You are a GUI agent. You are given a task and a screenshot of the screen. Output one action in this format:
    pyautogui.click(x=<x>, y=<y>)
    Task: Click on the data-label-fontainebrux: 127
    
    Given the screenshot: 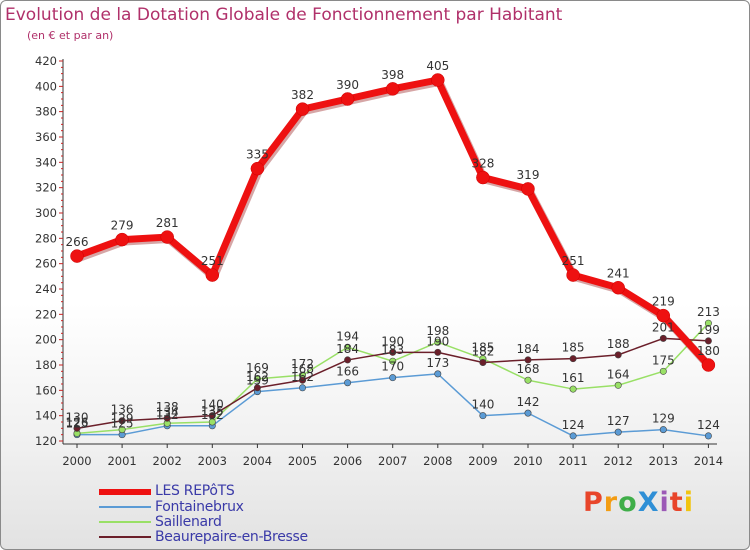 What is the action you would take?
    pyautogui.click(x=618, y=421)
    